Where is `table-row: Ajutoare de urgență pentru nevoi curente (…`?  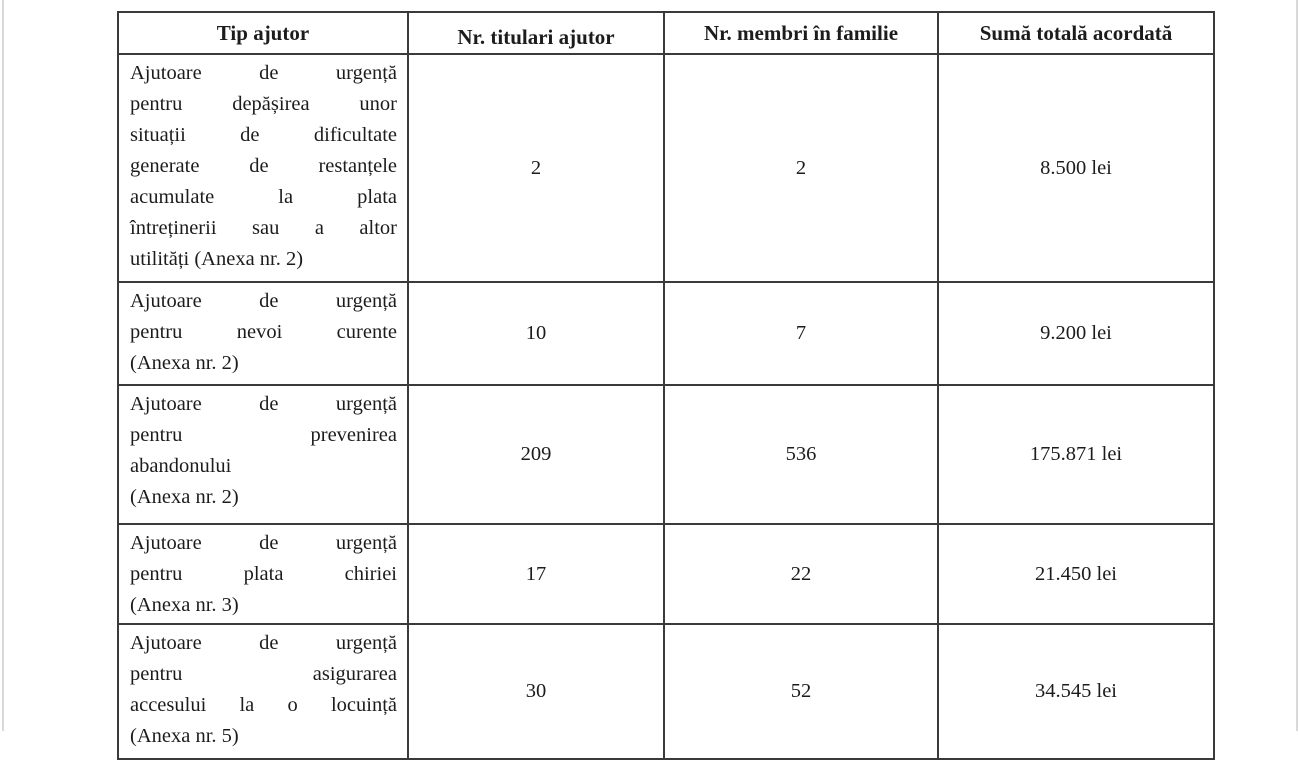
table-row: Ajutoare de urgență pentru nevoi curente (… is located at coordinates (666, 333).